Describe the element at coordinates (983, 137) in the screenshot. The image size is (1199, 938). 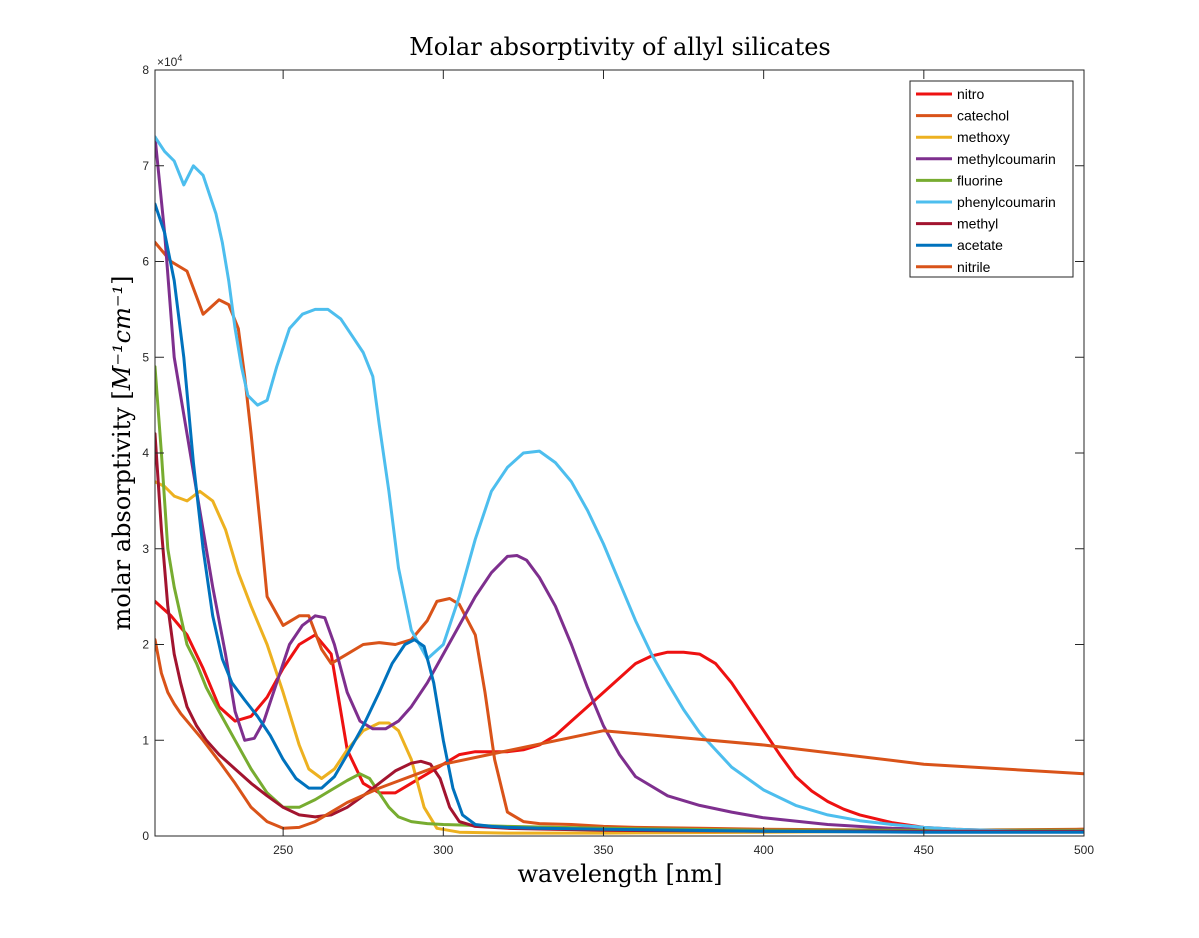
I see `legend-label-methoxy: methoxy` at that location.